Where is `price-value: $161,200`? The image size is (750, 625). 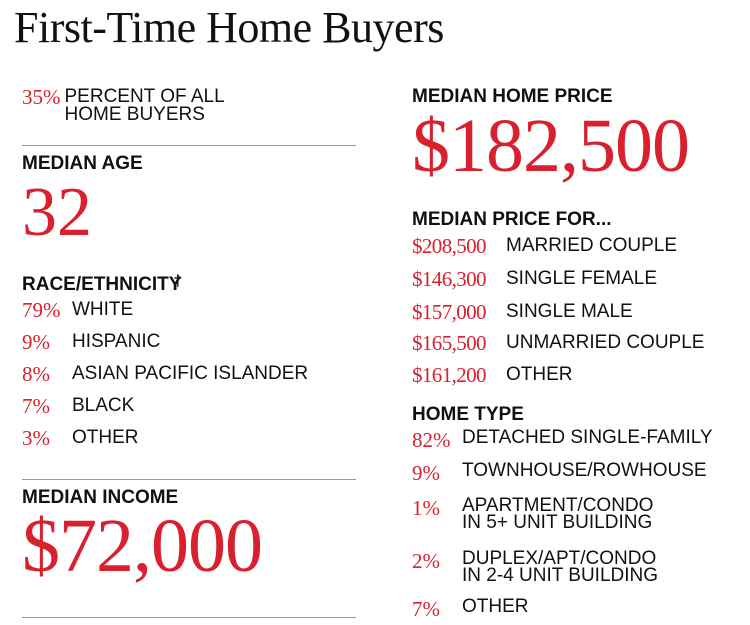 price-value: $161,200 is located at coordinates (449, 375).